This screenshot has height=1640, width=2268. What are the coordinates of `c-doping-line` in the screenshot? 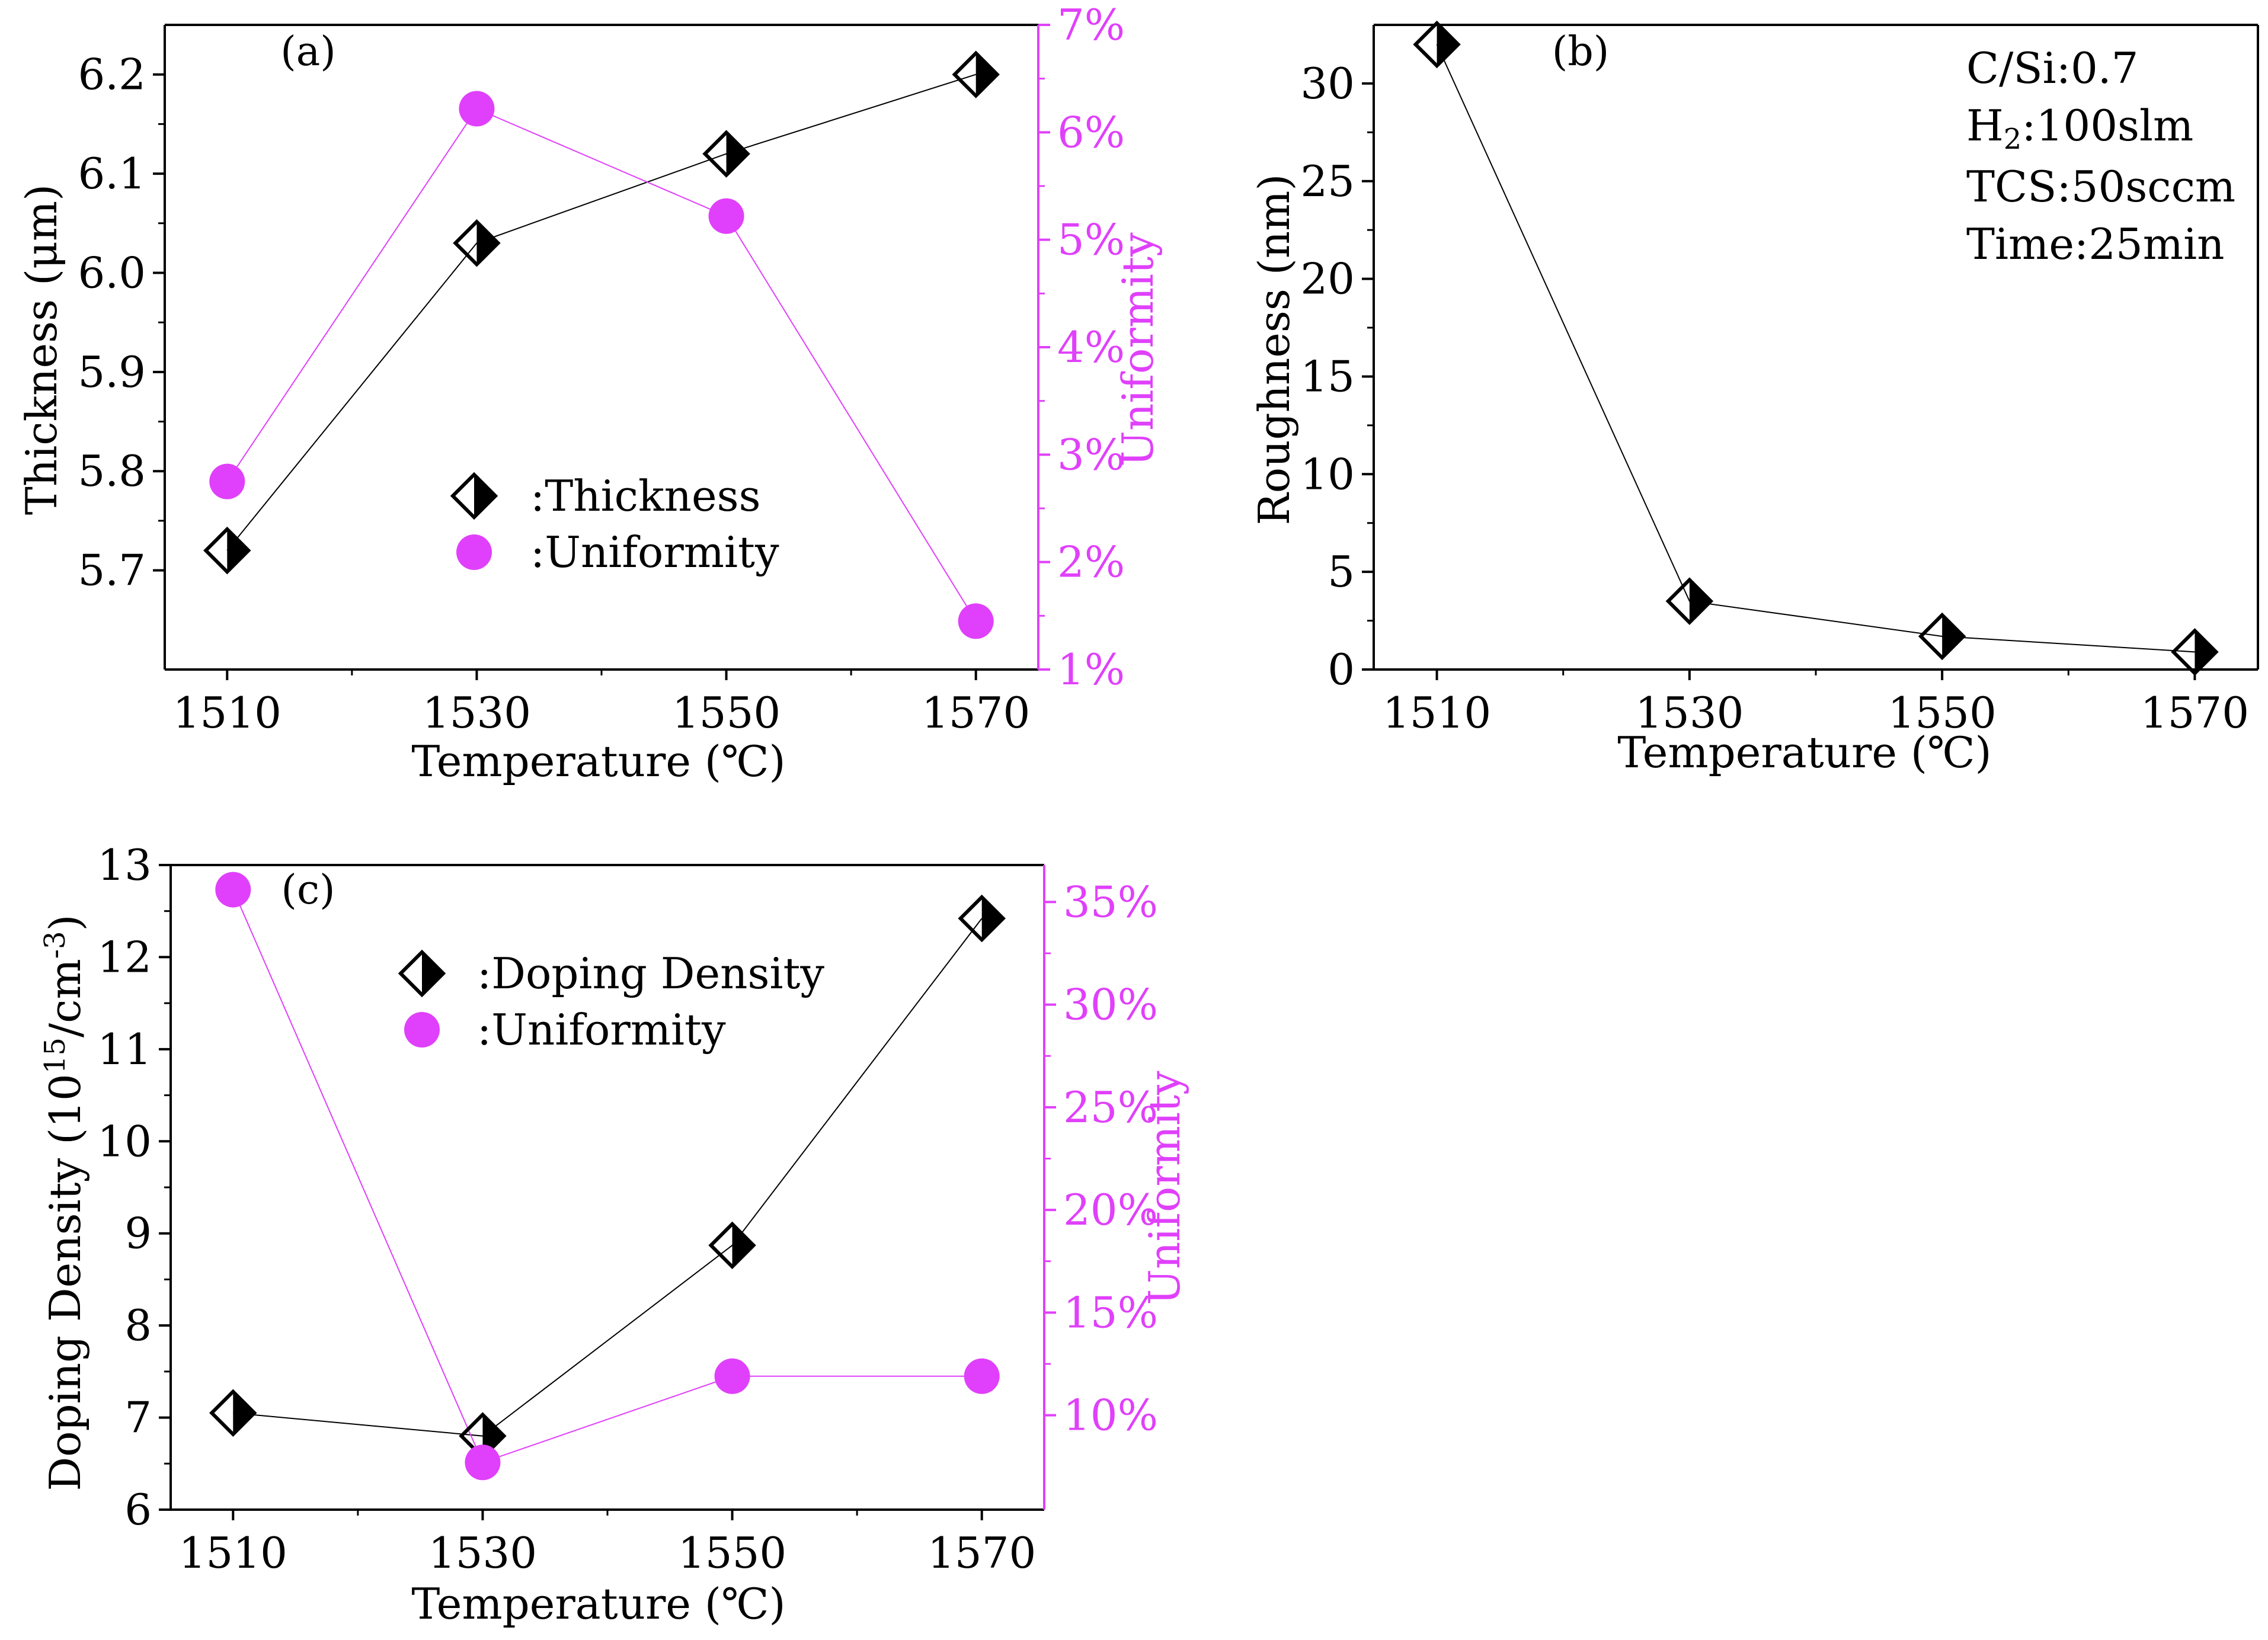 It's located at (608, 1177).